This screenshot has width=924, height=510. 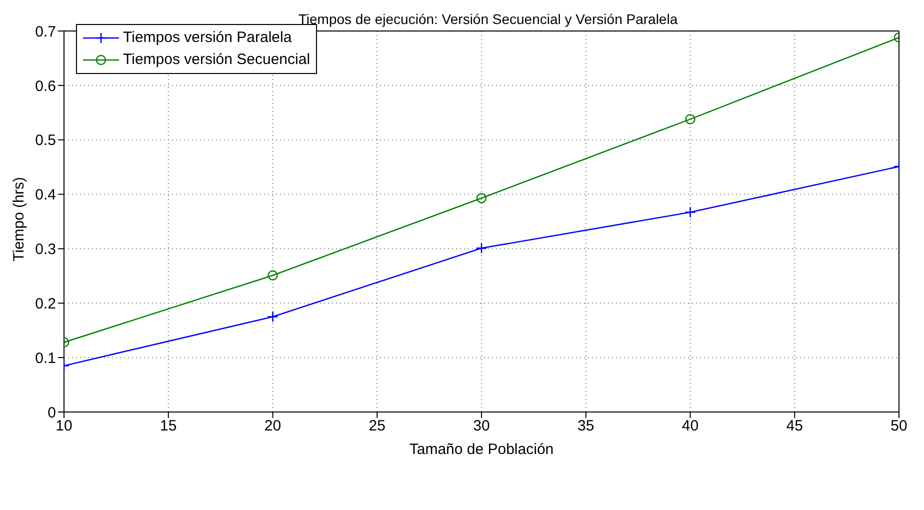 What do you see at coordinates (19, 219) in the screenshot?
I see `y-axis-title: Tiempo (hrs)` at bounding box center [19, 219].